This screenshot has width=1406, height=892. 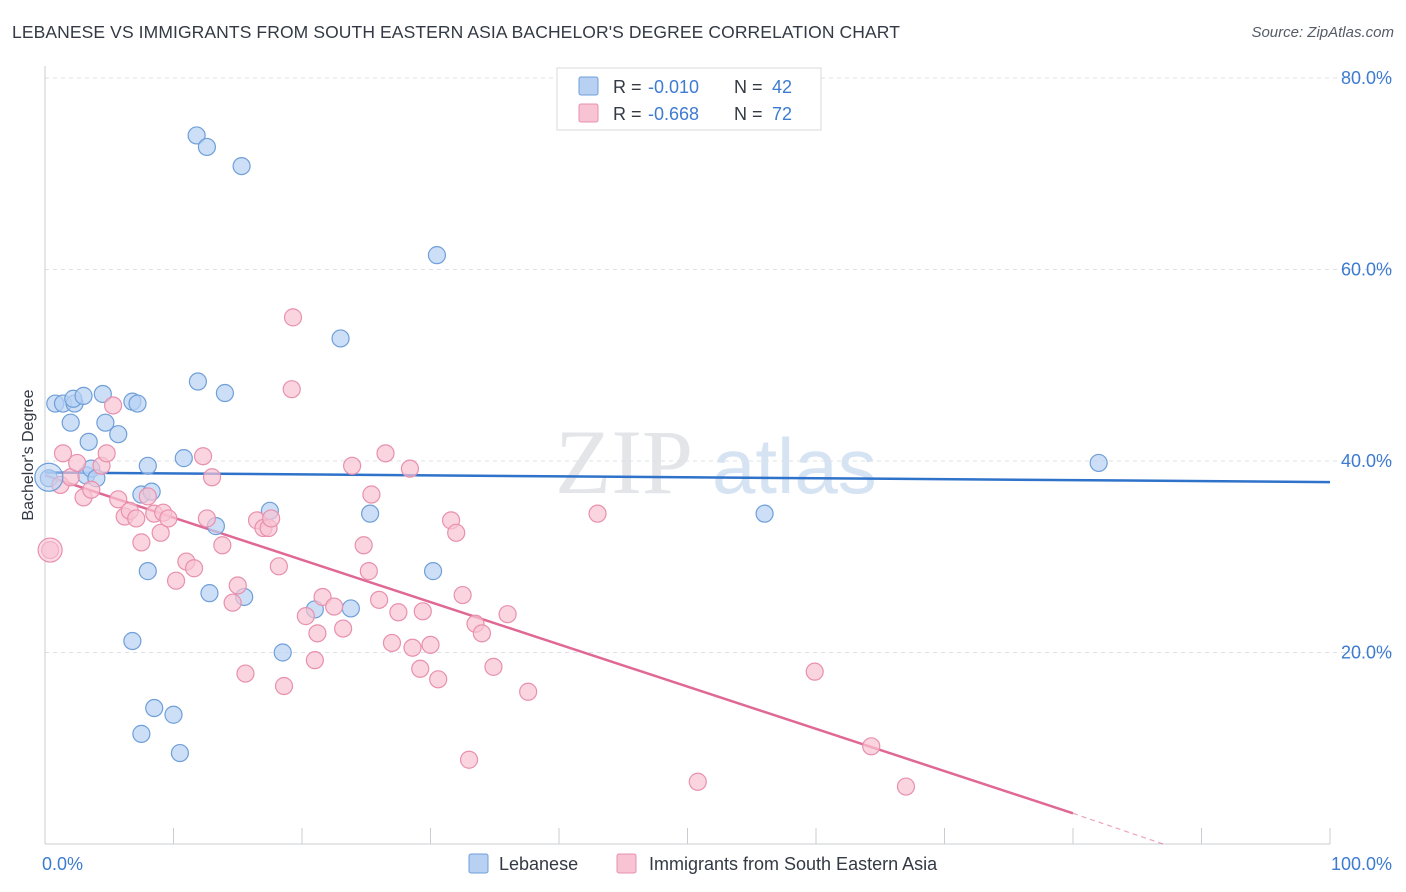 I want to click on watermark-zip: ZIP, so click(x=624, y=462).